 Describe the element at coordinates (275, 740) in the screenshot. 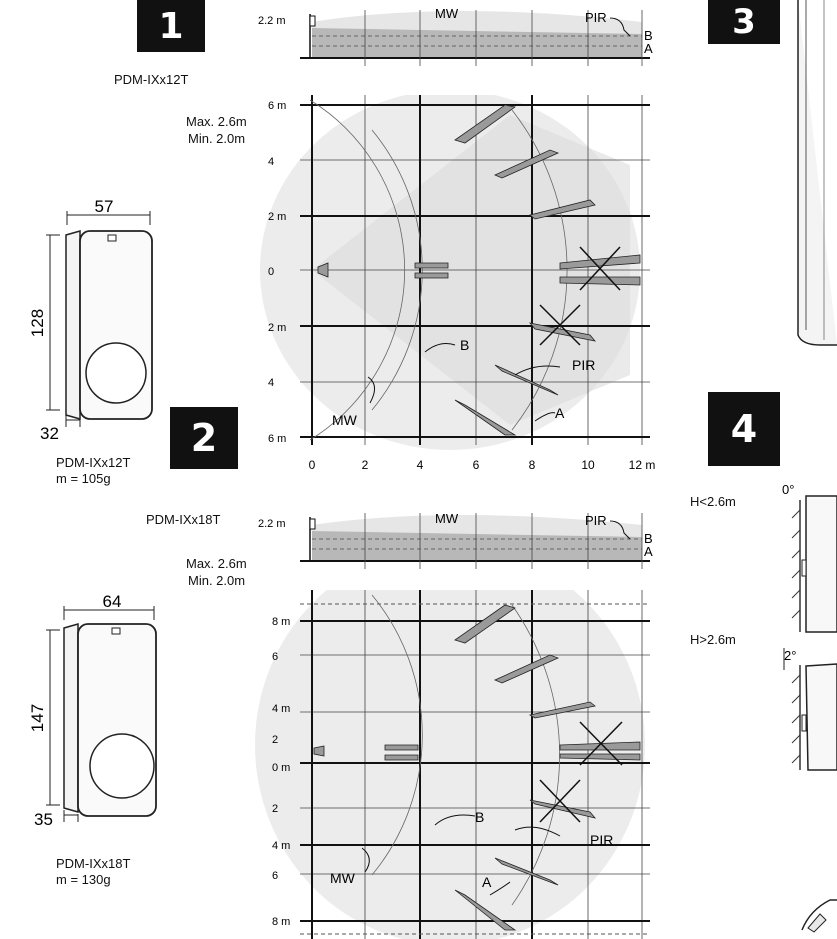

I see `y-label-18-3: 2` at that location.